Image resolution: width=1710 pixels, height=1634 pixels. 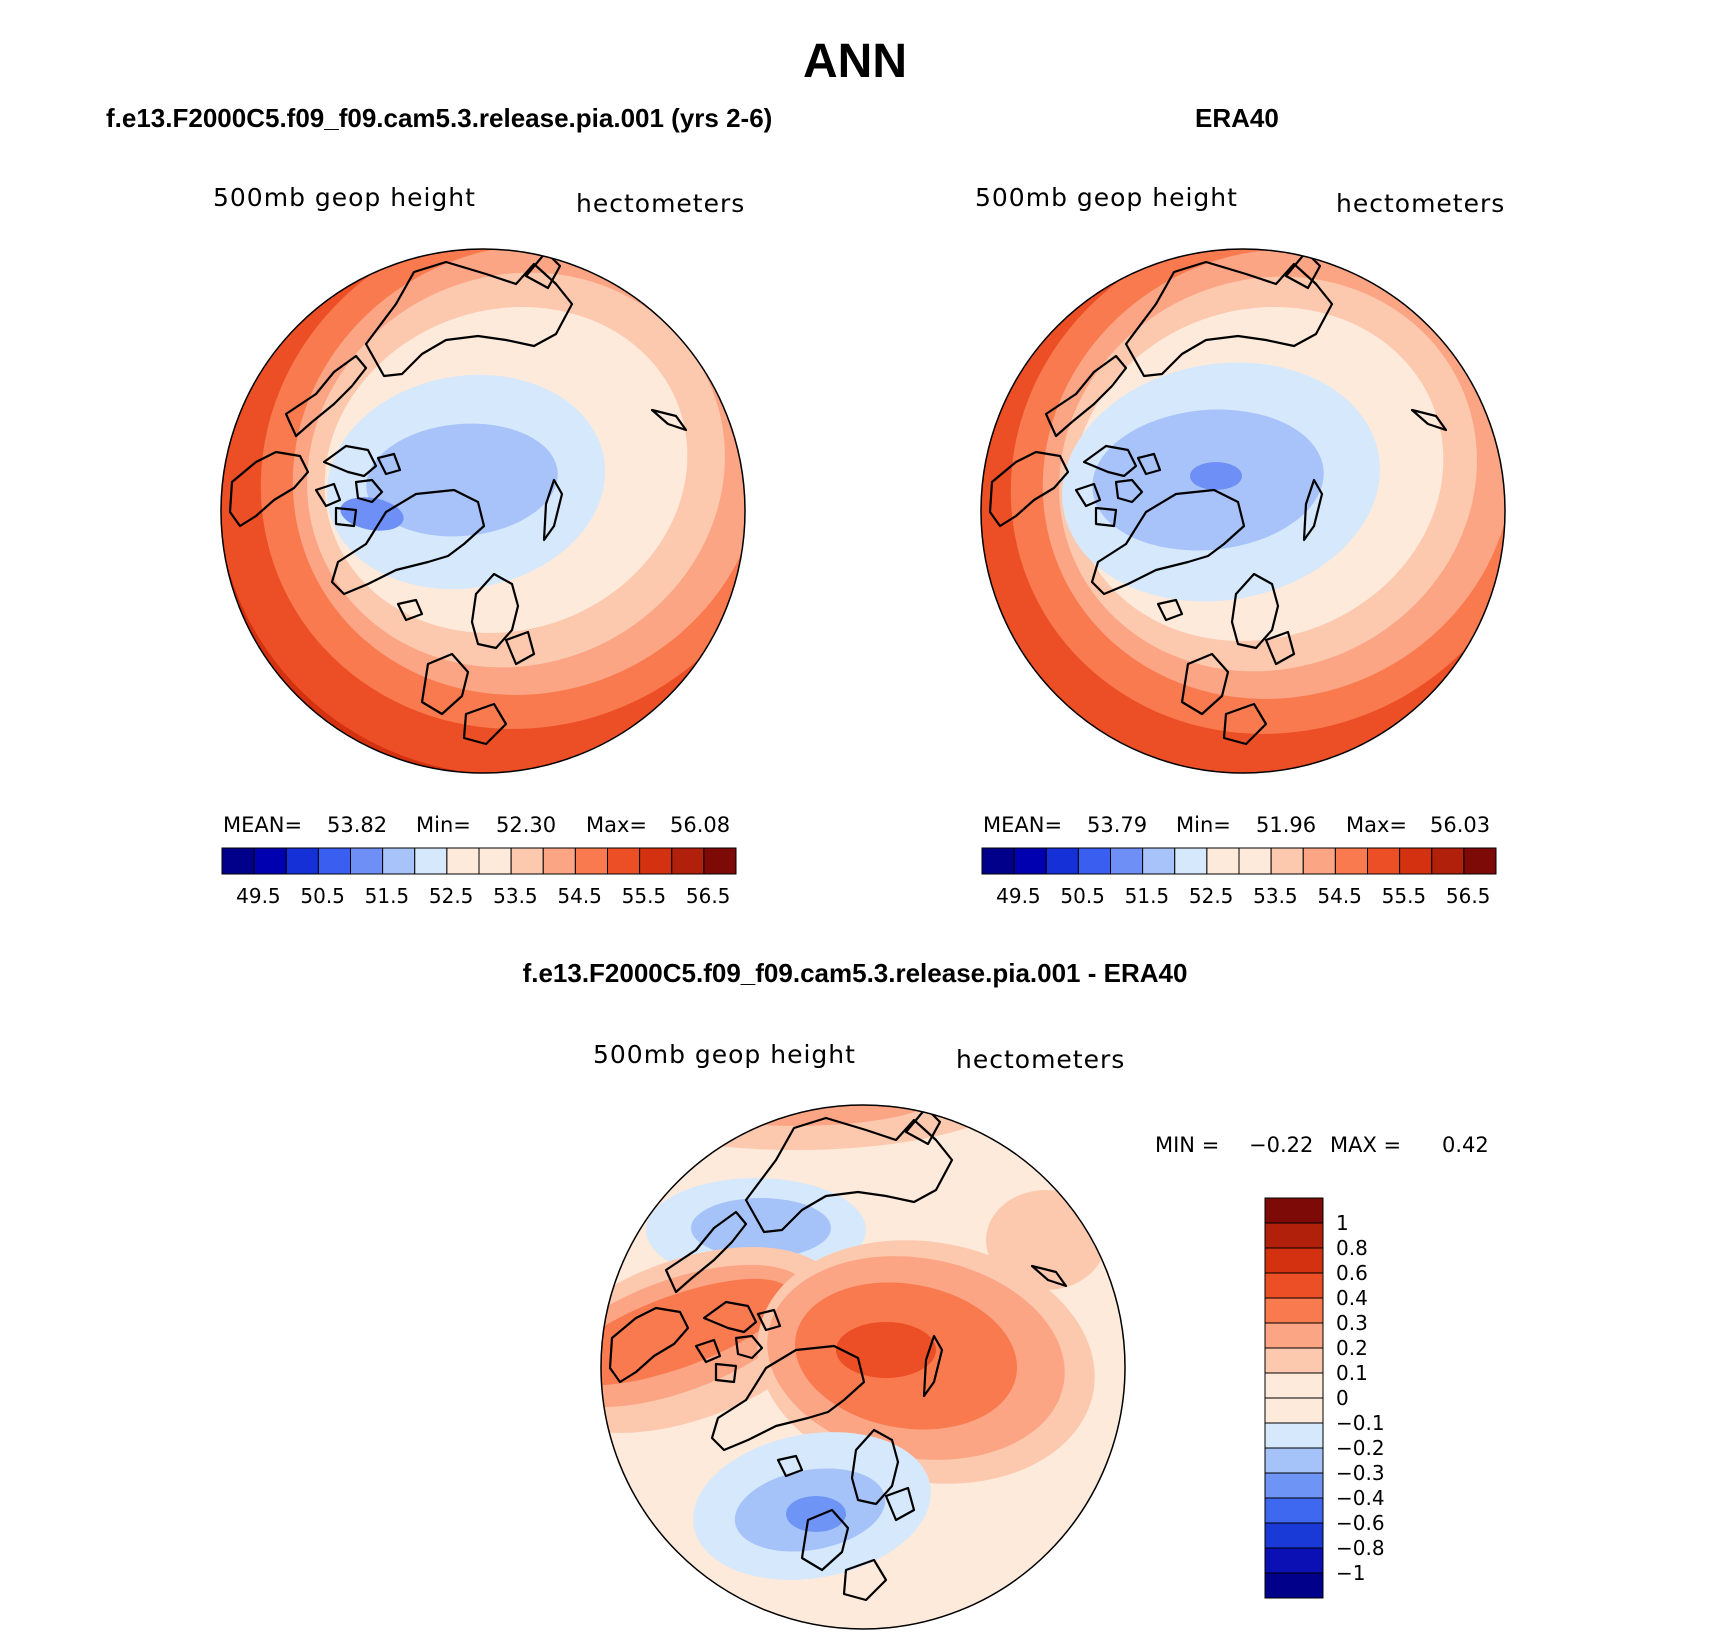 I want to click on colorbar-level-label: −0.8, so click(x=1360, y=1548).